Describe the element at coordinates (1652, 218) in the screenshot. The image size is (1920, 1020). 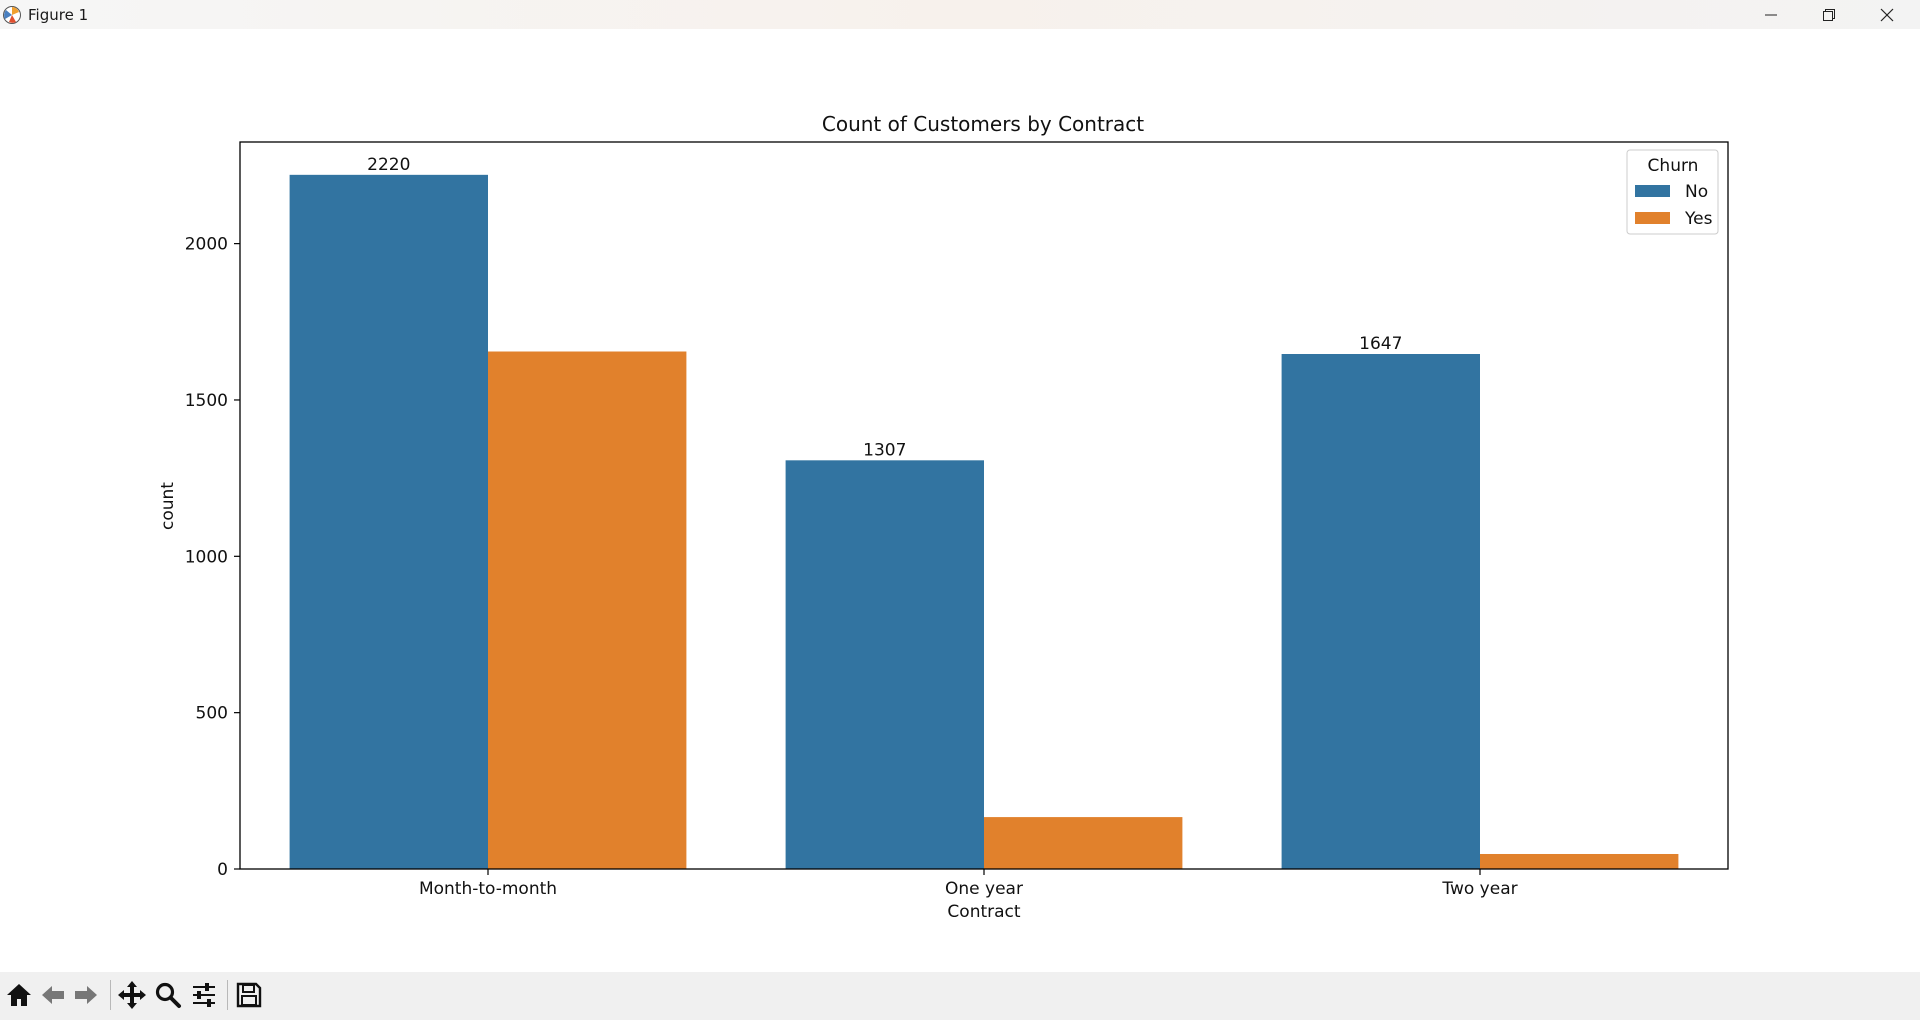
I see `legend-swatch-yes` at that location.